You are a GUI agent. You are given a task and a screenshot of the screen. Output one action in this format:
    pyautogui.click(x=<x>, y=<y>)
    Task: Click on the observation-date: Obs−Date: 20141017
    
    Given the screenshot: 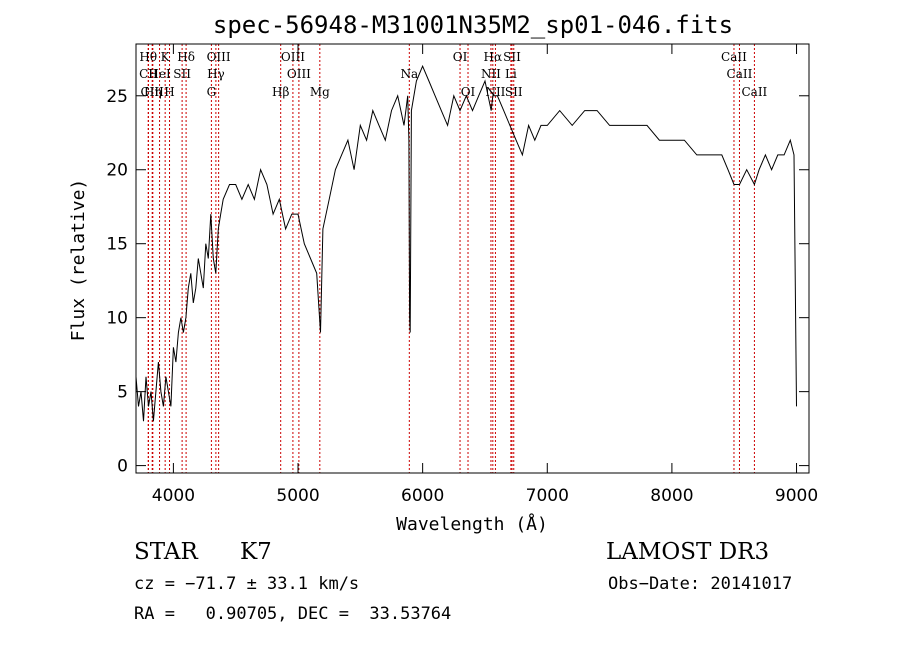 What is the action you would take?
    pyautogui.click(x=700, y=584)
    